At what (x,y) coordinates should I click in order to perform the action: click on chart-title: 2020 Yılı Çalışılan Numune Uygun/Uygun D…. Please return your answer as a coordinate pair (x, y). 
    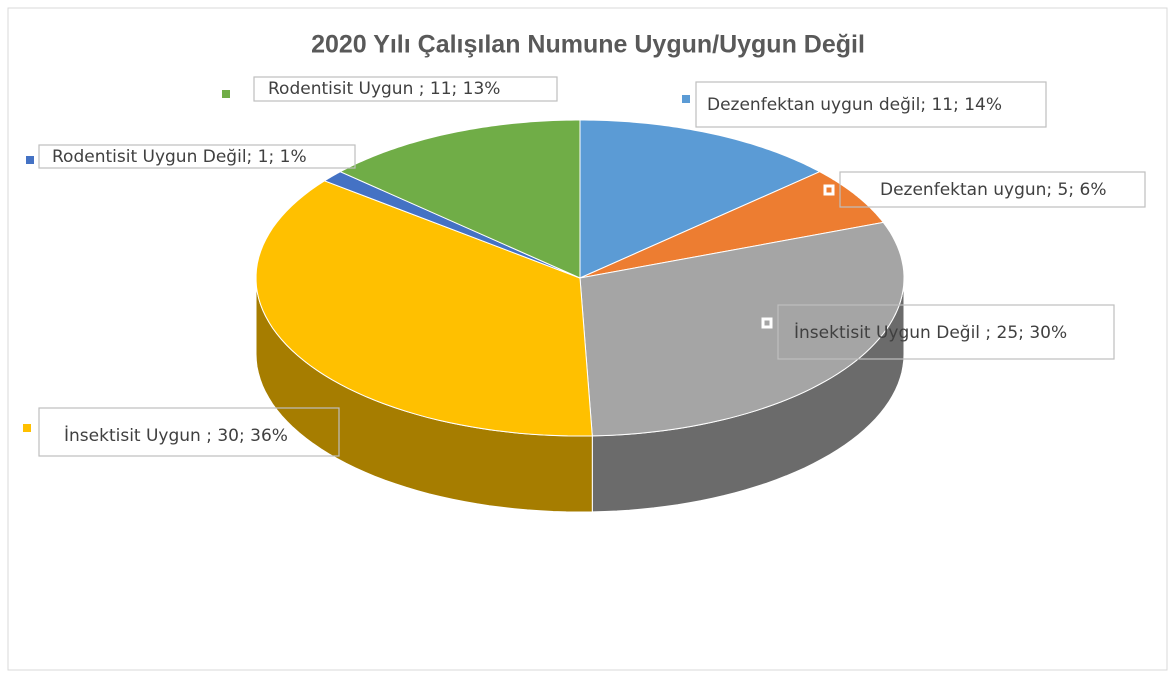
    Looking at the image, I should click on (588, 45).